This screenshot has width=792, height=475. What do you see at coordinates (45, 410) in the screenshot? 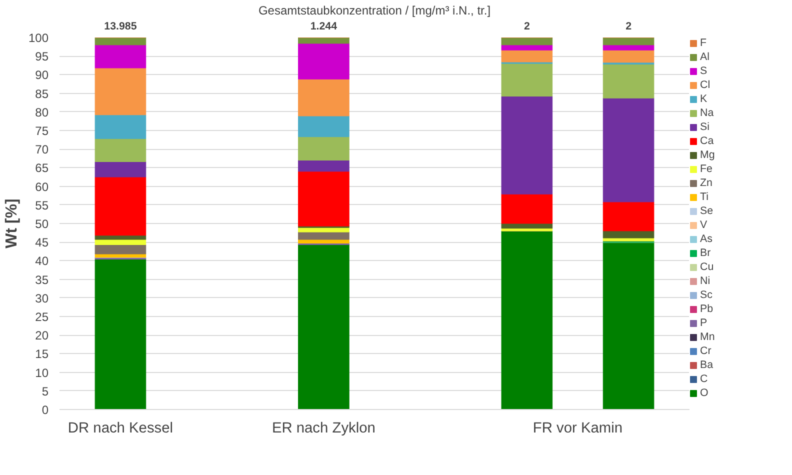
I see `y-tick-label: 0` at bounding box center [45, 410].